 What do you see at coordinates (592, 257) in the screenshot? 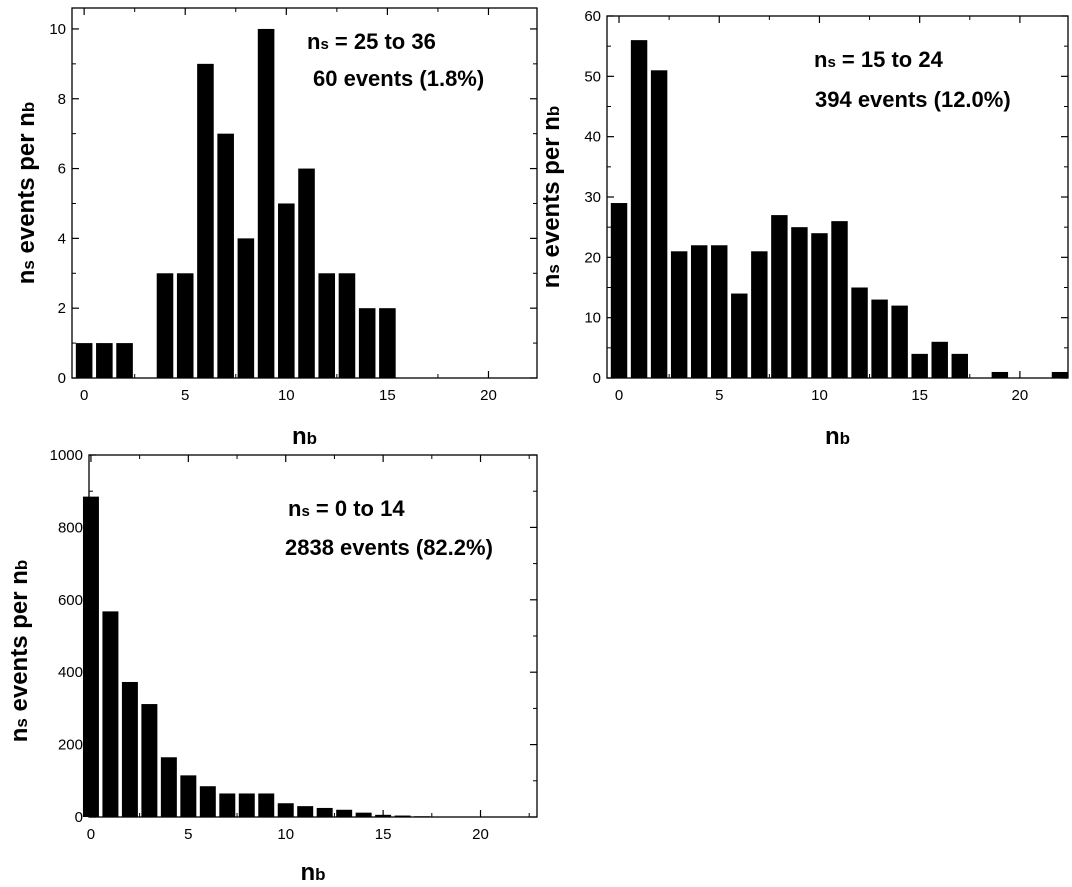
I see `y-tick-label: 20` at bounding box center [592, 257].